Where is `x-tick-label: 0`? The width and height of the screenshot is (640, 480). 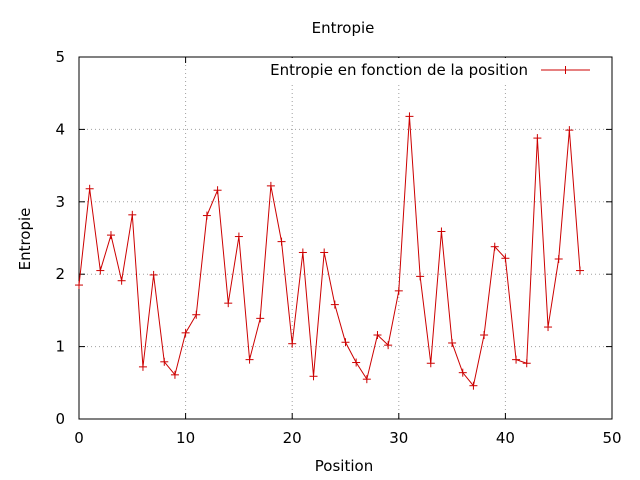
x-tick-label: 0 is located at coordinates (79, 438).